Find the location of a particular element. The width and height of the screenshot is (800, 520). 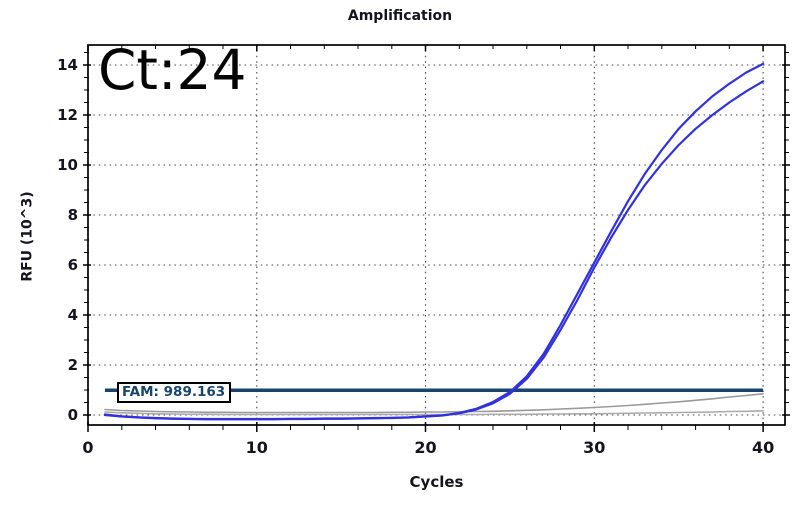

ytick-label: 6 is located at coordinates (73, 265).